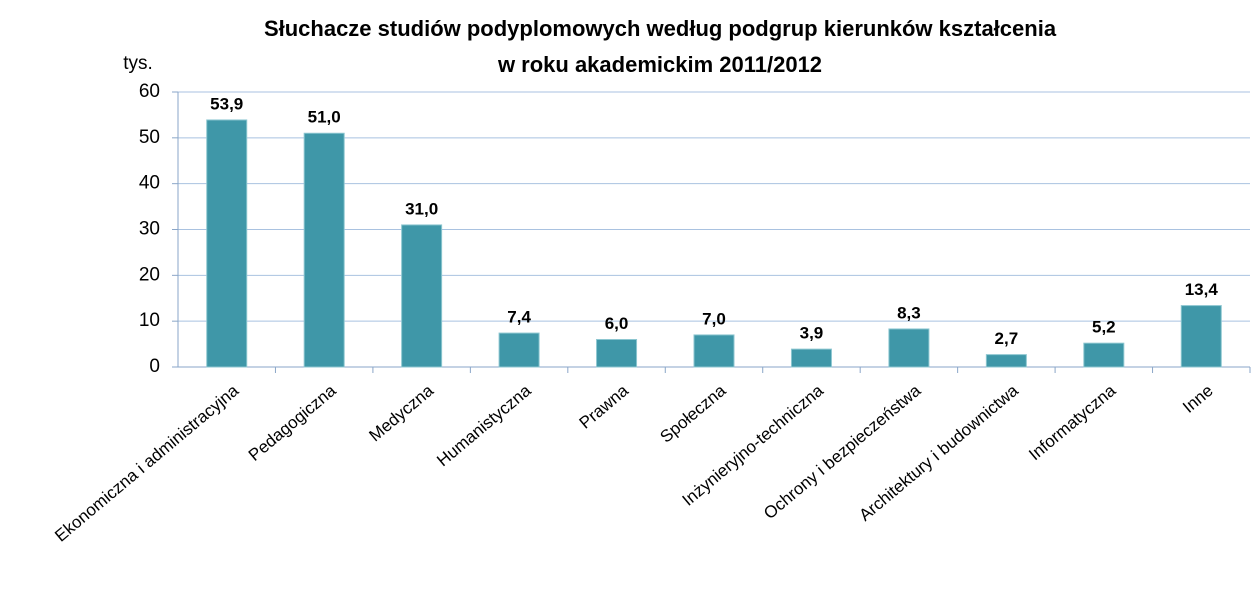 The height and width of the screenshot is (609, 1260). What do you see at coordinates (402, 413) in the screenshot?
I see `x-tick-label: Medyczna` at bounding box center [402, 413].